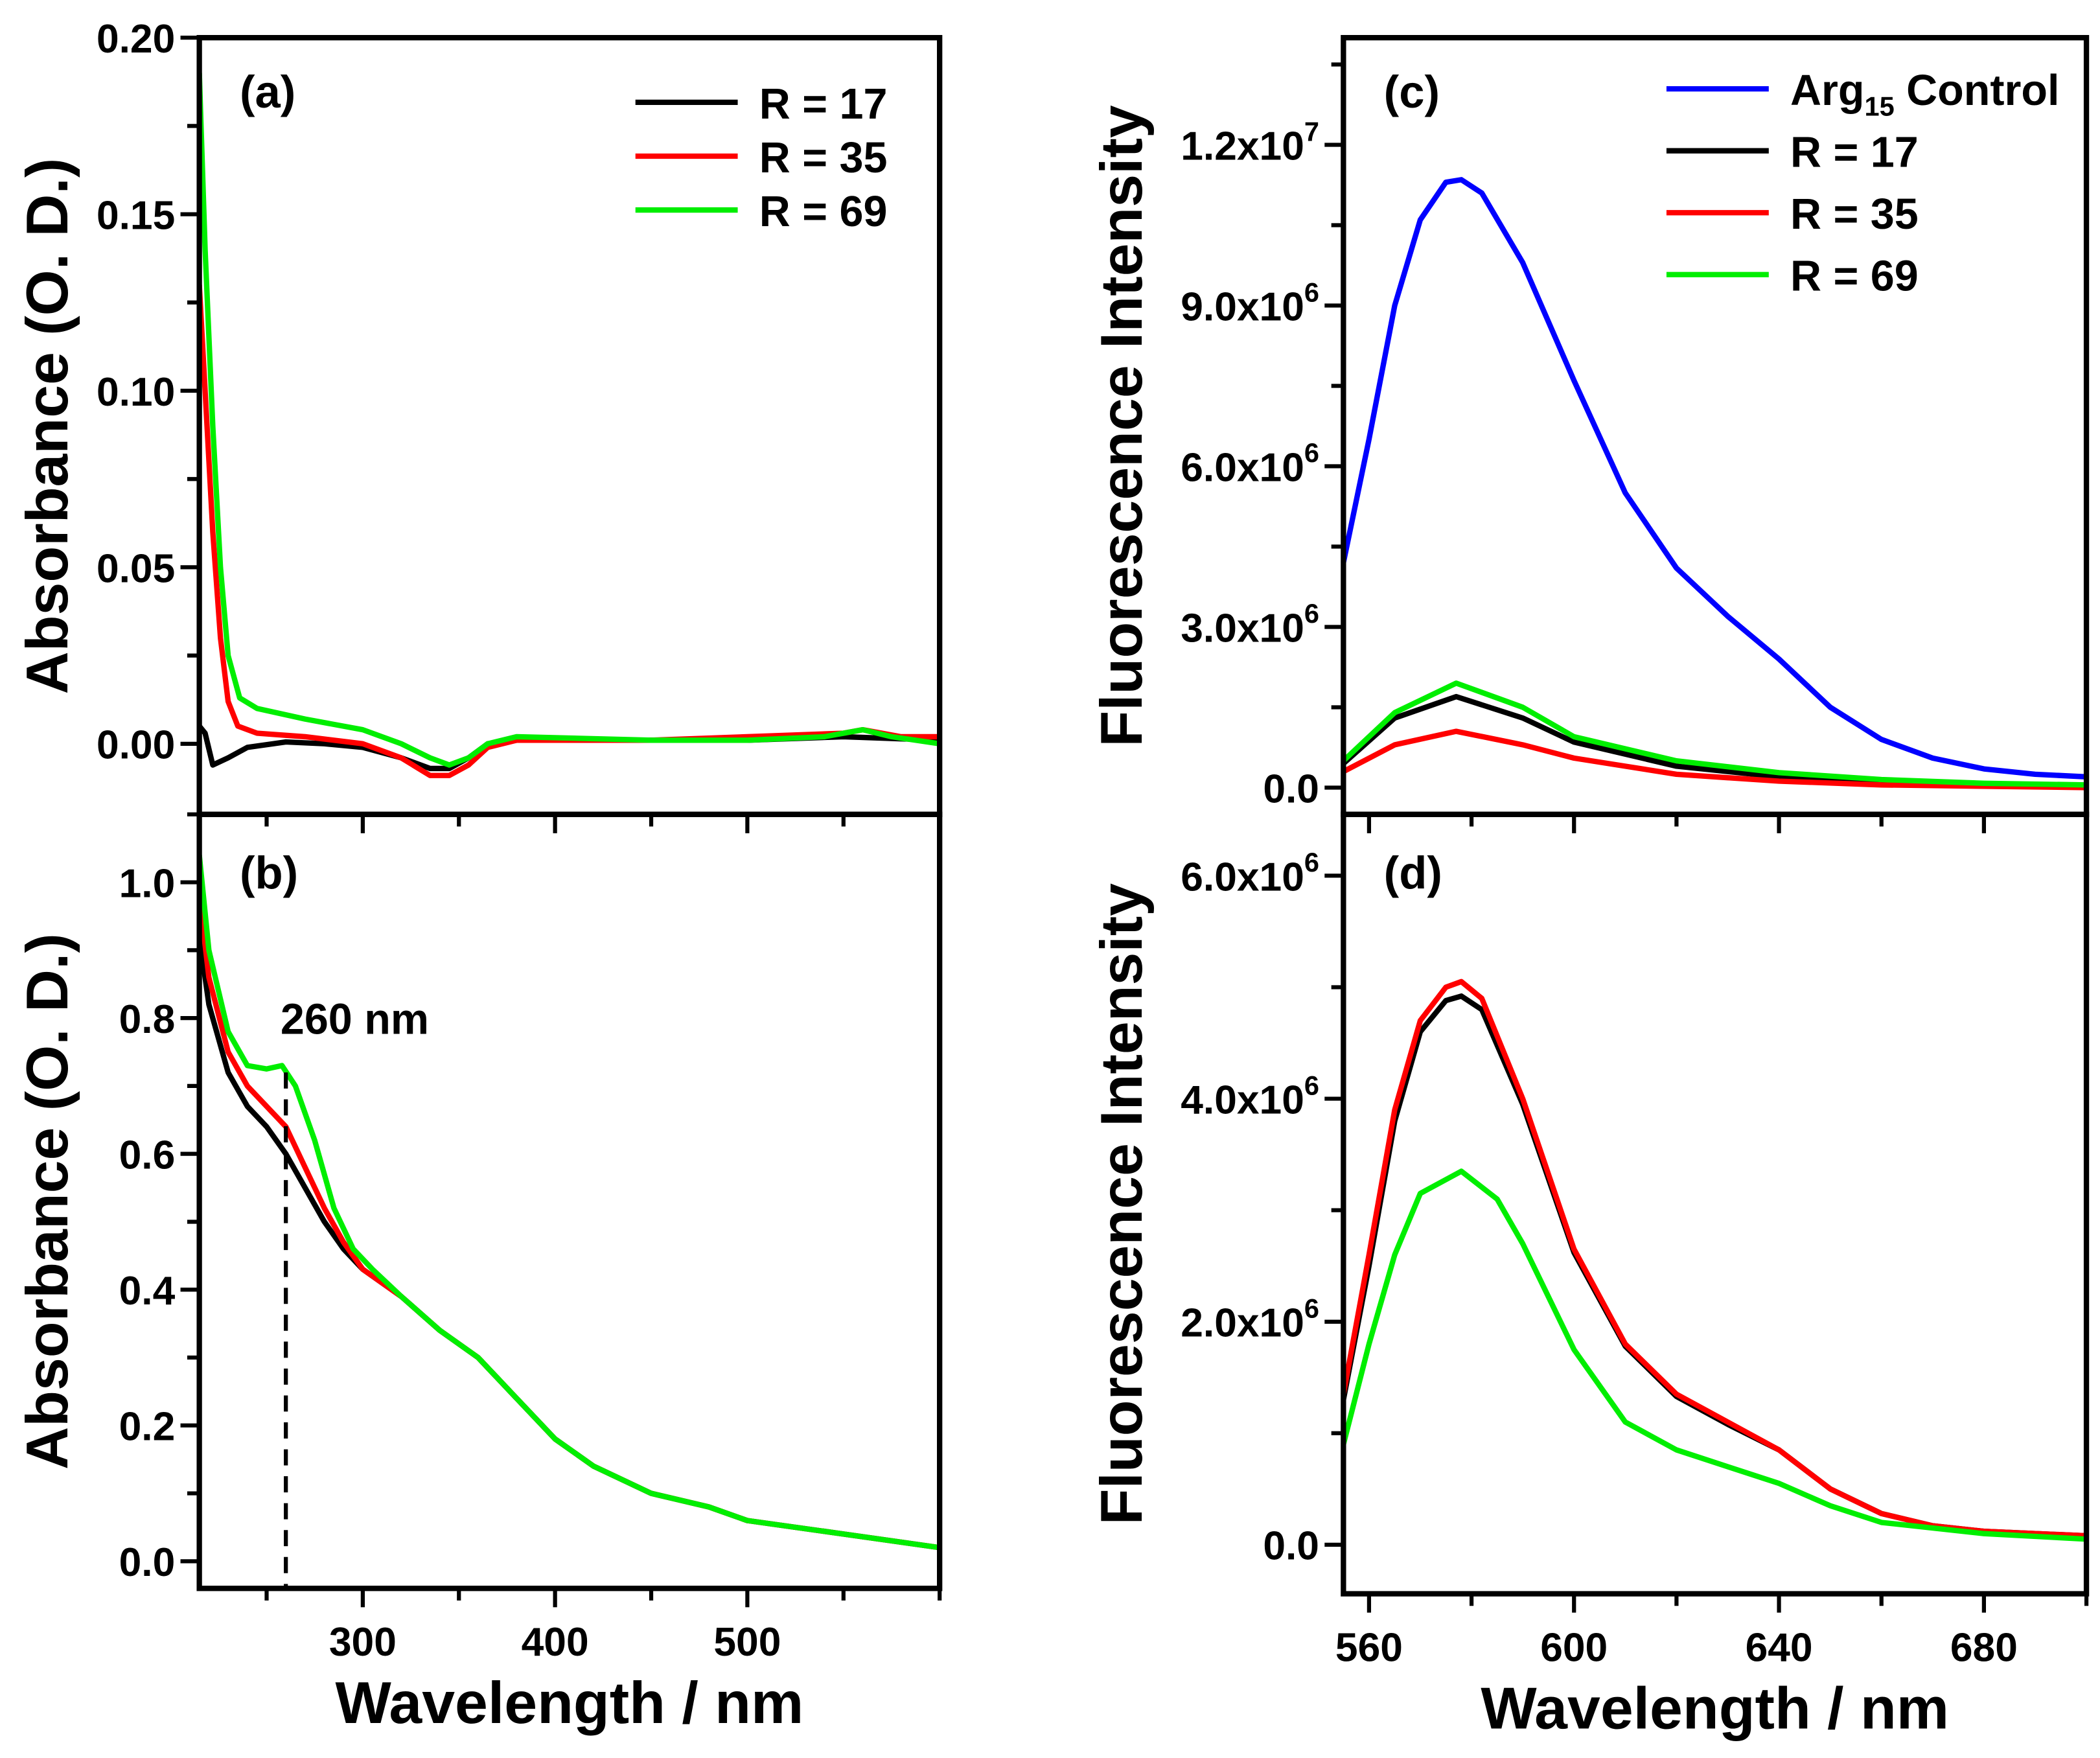  Describe the element at coordinates (355, 1019) in the screenshot. I see `annotation-label: 260 nm` at that location.